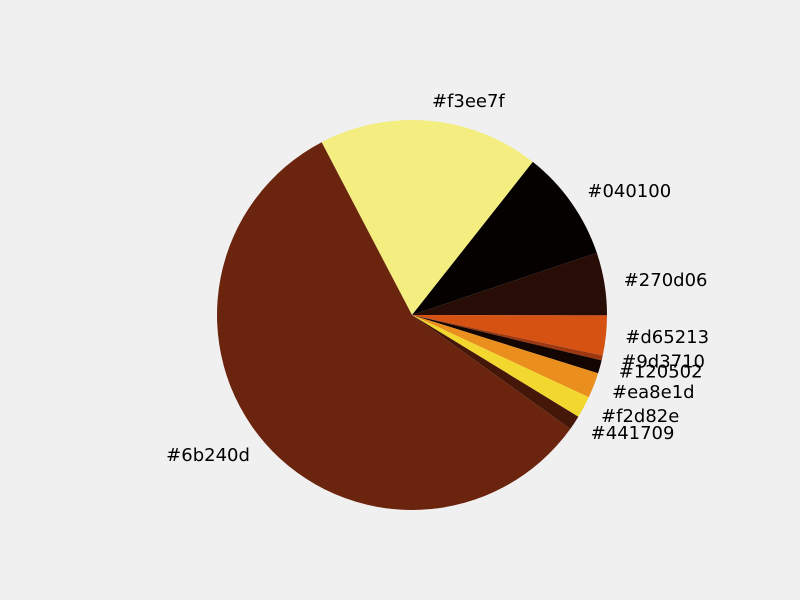 The image size is (800, 600). I want to click on pie-label-1: #040100, so click(629, 191).